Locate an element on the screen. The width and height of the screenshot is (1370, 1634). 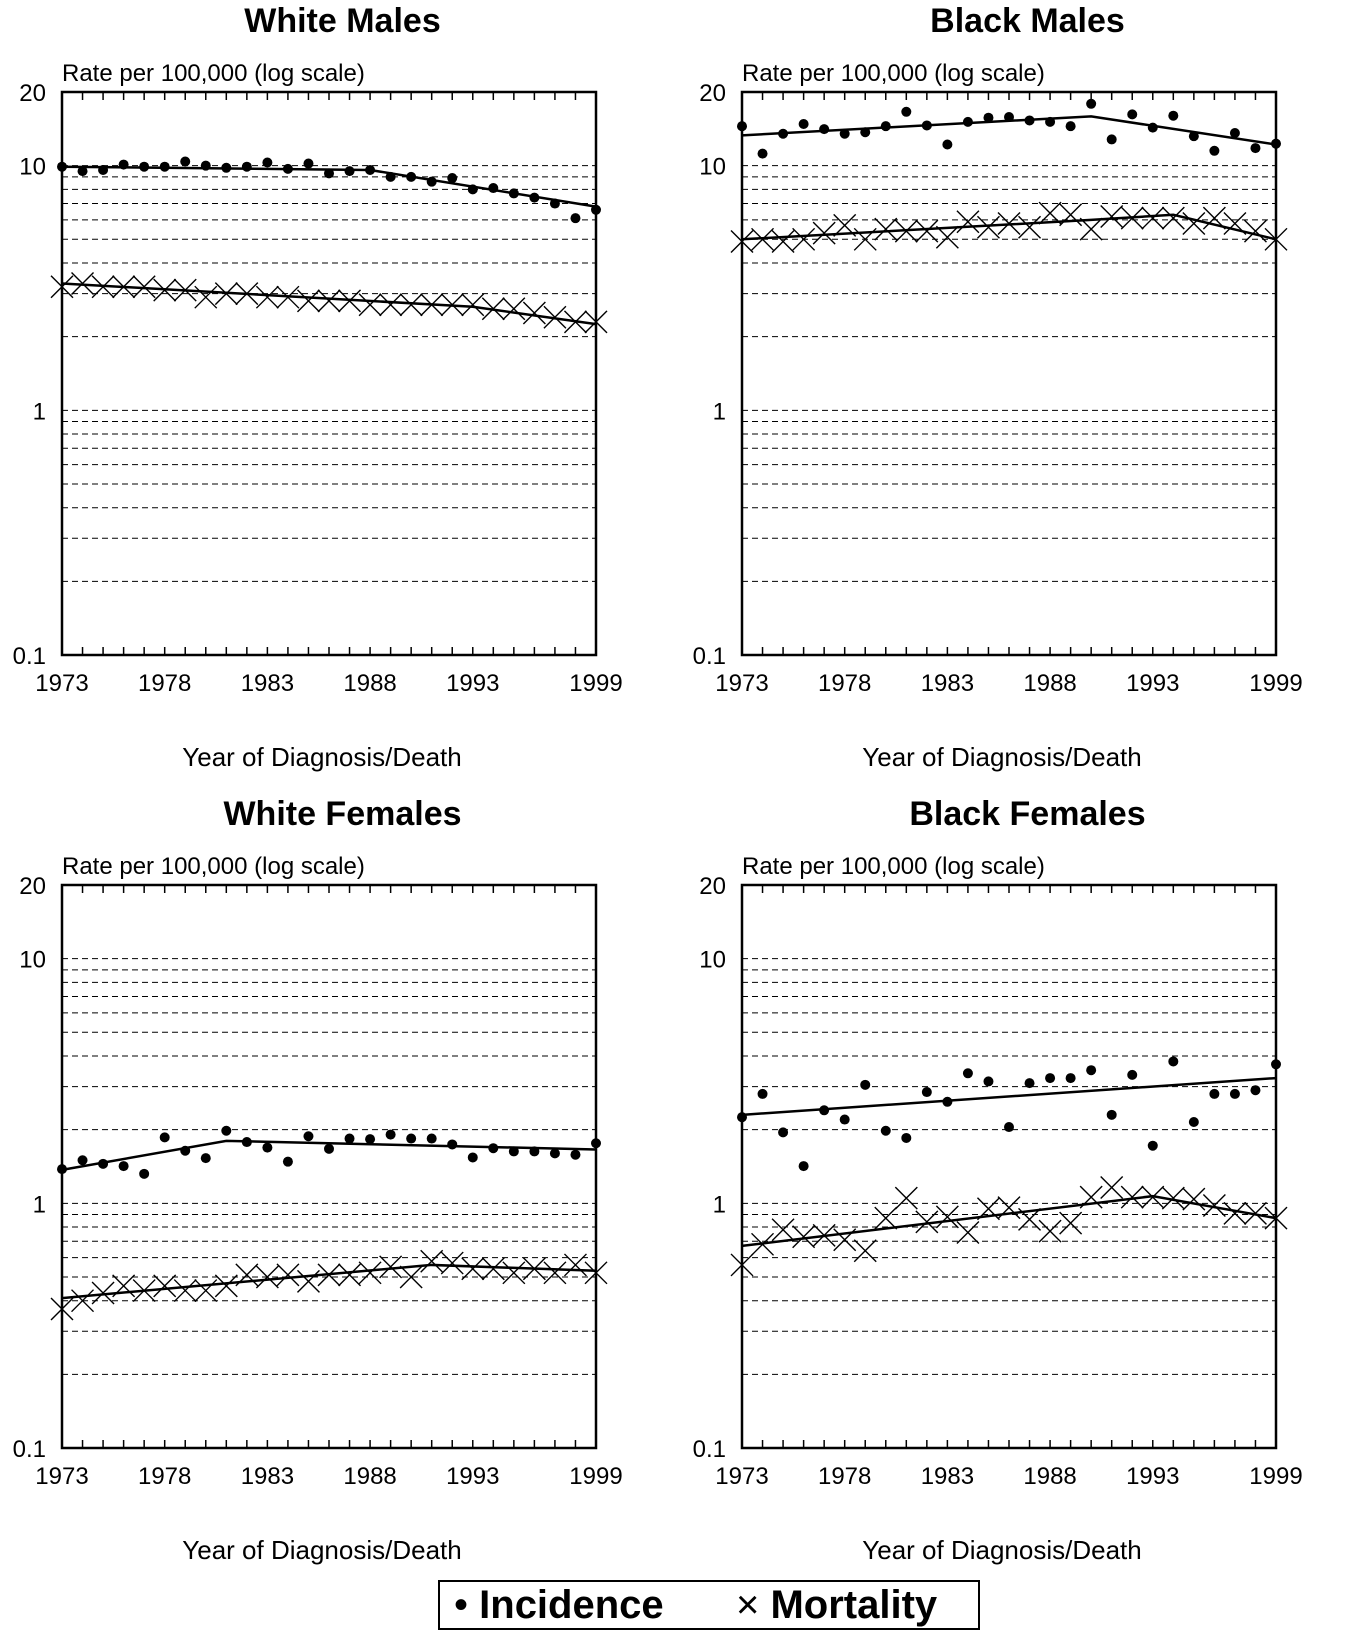
x-tick-label: 1978 is located at coordinates (164, 683).